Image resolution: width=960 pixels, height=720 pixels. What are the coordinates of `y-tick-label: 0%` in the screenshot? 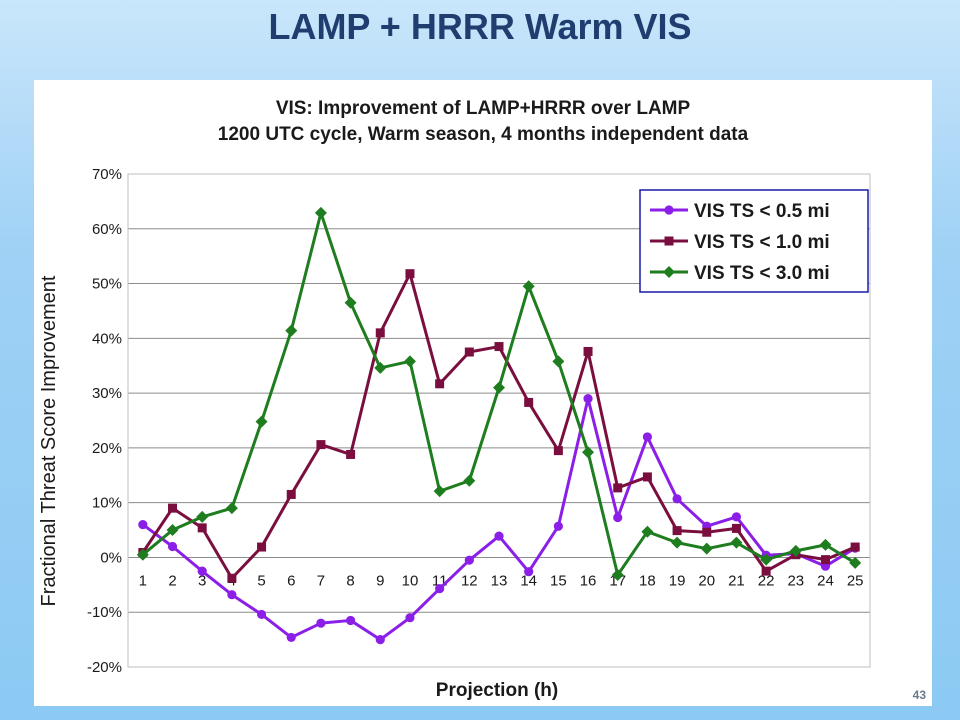 It's located at (111, 557).